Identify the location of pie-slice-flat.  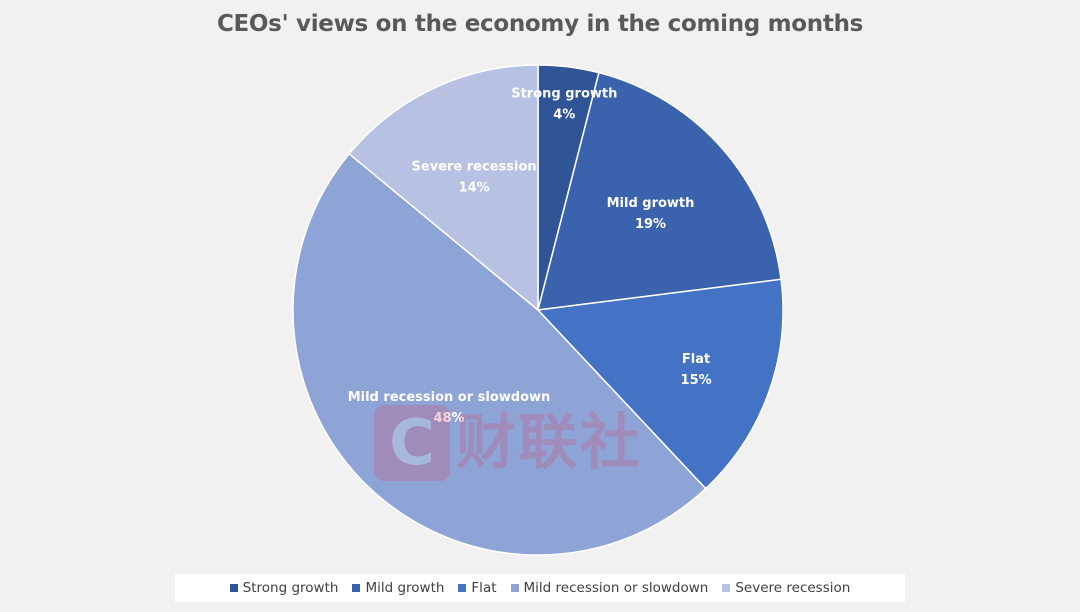
(660, 384).